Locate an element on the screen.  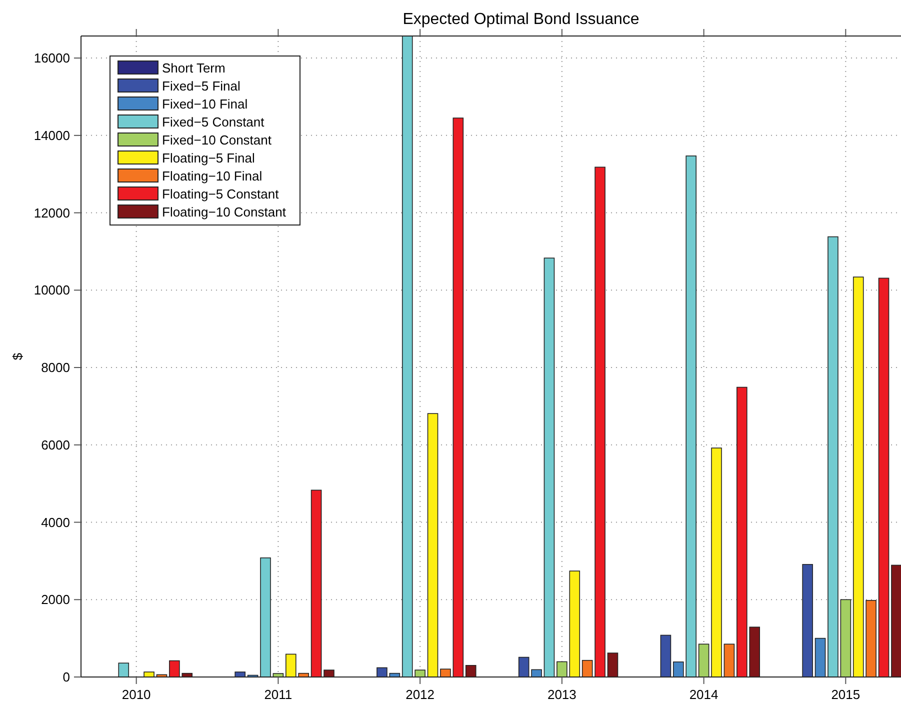
x-tick-label: 2013 is located at coordinates (561, 694).